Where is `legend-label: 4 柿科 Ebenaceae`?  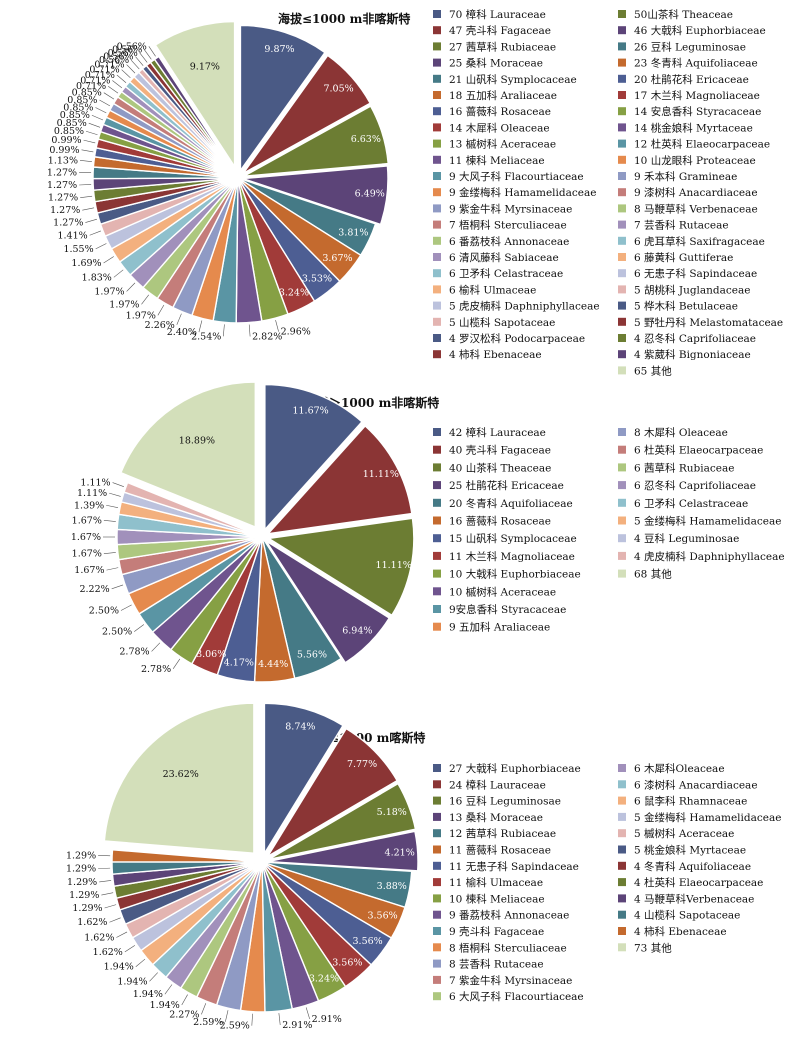 legend-label: 4 柿科 Ebenaceae is located at coordinates (680, 931).